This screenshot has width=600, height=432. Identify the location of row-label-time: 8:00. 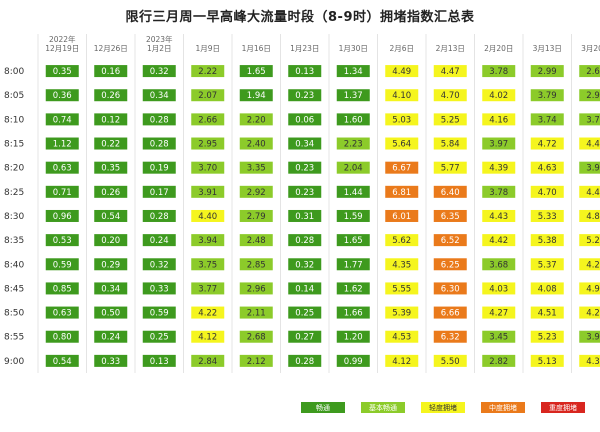
(14, 72).